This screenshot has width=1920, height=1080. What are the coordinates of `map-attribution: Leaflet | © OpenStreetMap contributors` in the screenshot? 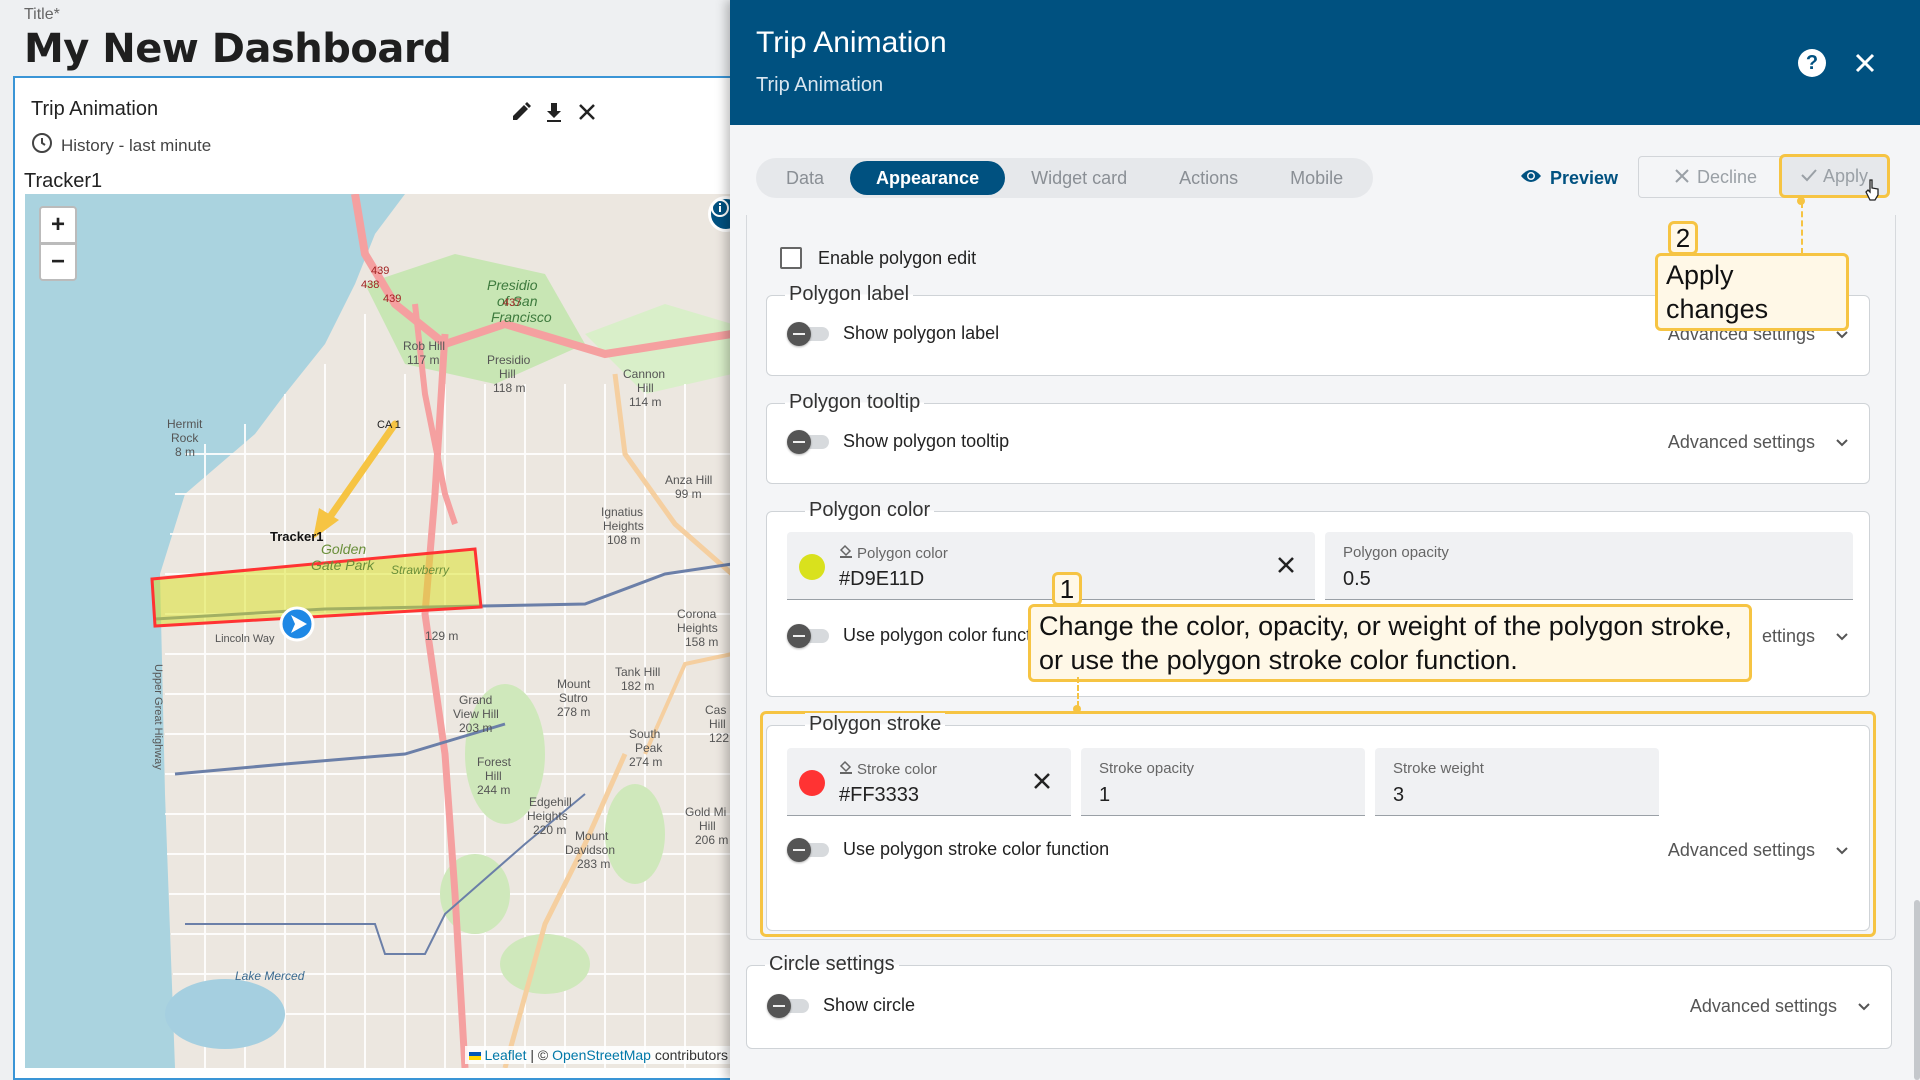 It's located at (598, 1055).